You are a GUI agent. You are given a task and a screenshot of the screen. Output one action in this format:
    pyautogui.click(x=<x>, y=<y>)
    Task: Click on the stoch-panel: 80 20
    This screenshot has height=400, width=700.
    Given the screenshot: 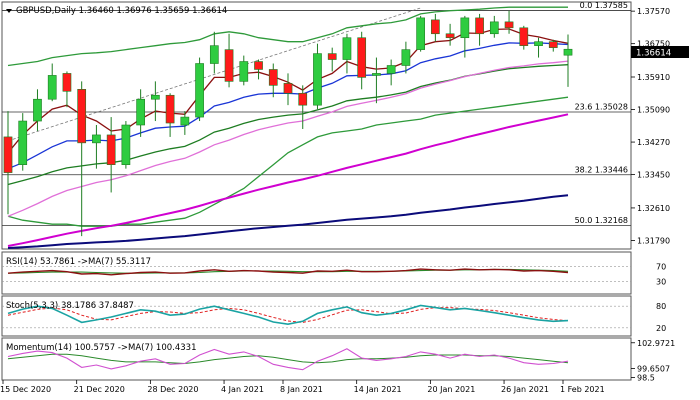 What is the action you would take?
    pyautogui.click(x=334, y=317)
    